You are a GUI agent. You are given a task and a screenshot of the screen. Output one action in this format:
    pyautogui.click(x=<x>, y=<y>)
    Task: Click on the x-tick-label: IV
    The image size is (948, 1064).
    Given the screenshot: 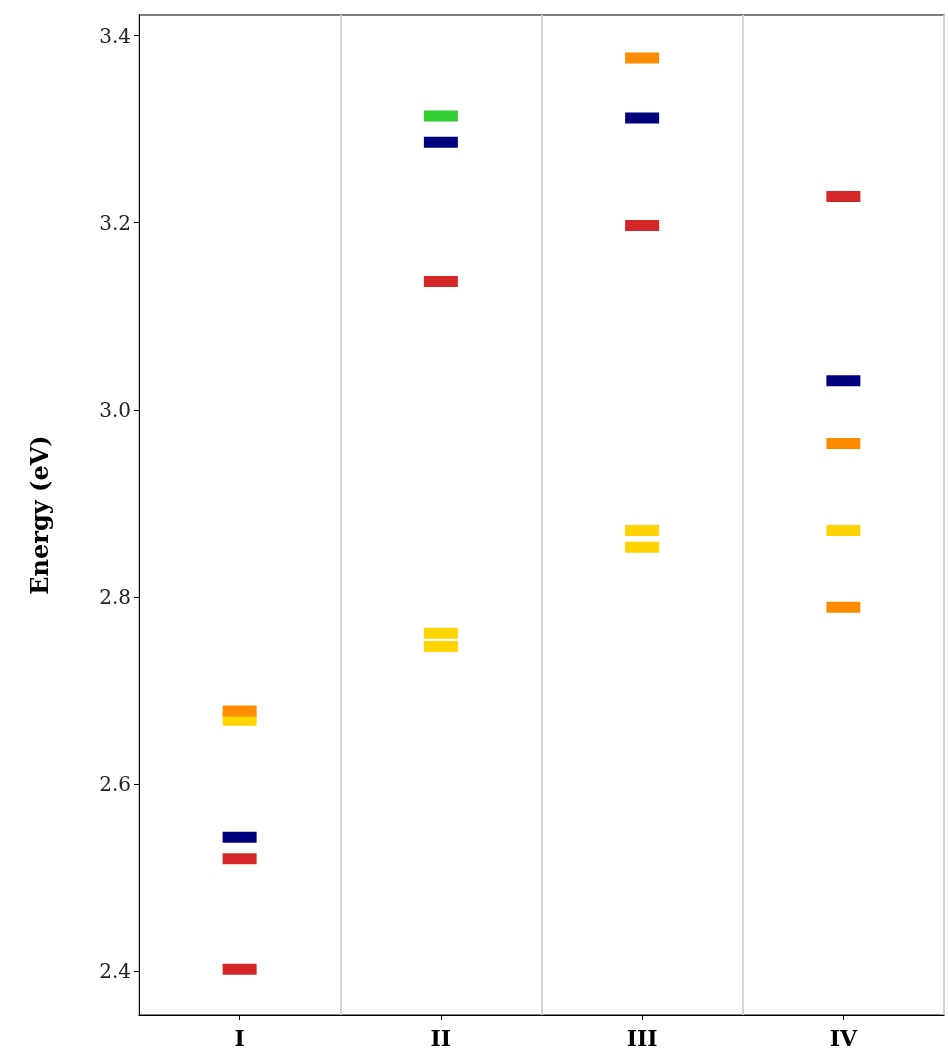 What is the action you would take?
    pyautogui.click(x=843, y=1038)
    